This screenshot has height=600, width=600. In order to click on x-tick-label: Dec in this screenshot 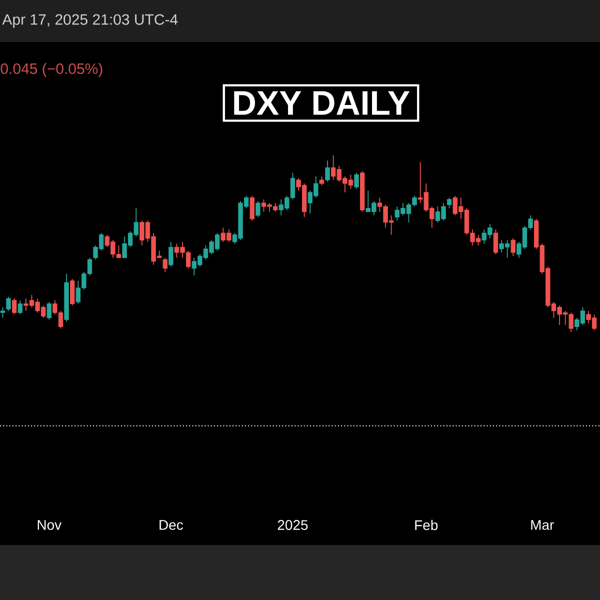, I will do `click(172, 525)`.